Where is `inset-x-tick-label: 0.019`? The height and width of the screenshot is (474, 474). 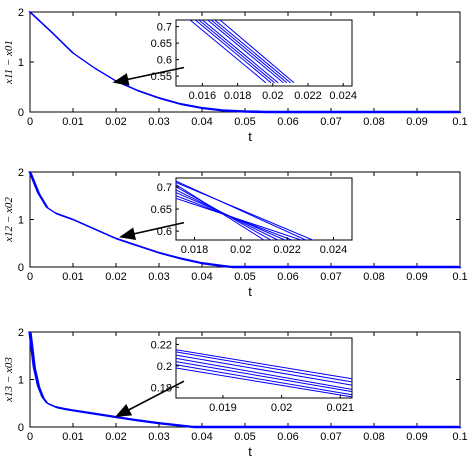 inset-x-tick-label: 0.019 is located at coordinates (223, 408).